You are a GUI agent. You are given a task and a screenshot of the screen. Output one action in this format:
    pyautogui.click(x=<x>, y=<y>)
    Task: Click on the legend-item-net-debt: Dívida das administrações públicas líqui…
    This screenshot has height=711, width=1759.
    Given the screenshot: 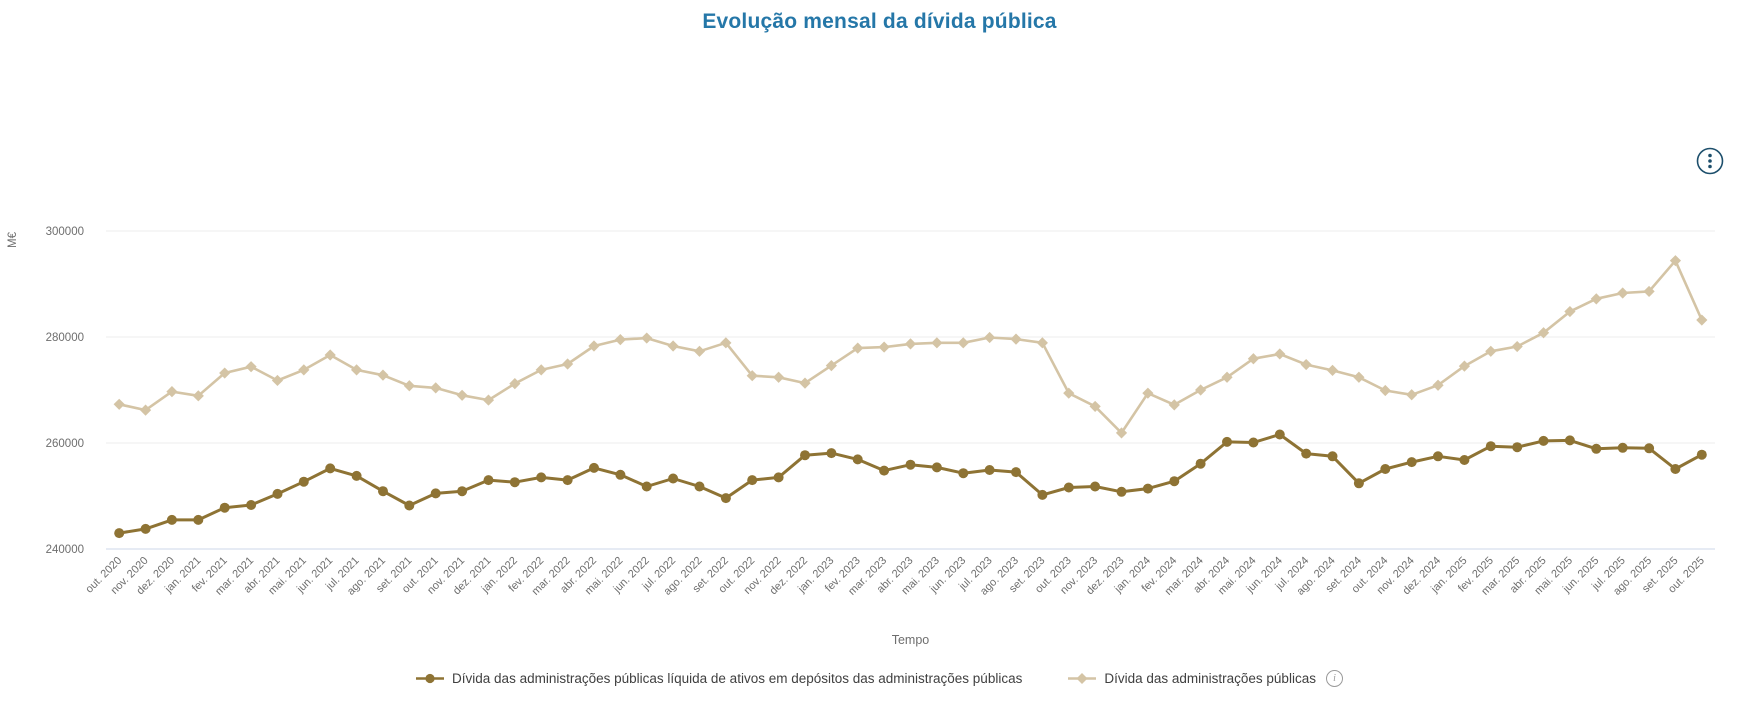 What is the action you would take?
    pyautogui.click(x=719, y=678)
    